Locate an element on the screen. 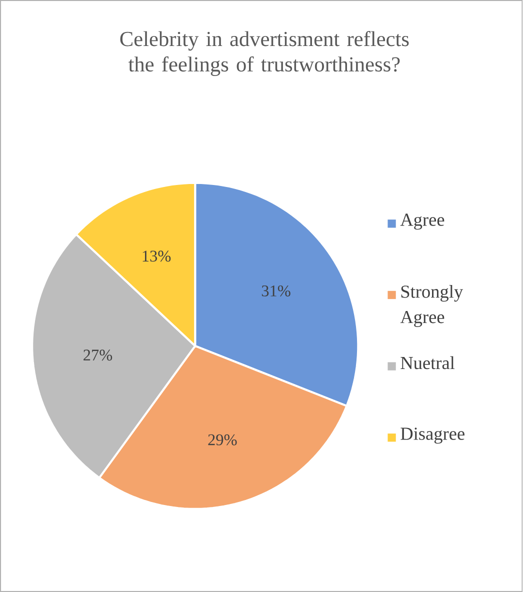 The height and width of the screenshot is (592, 523). chart-title: Celebrity in advertisment reflects the feelings of trustworthiness? is located at coordinates (264, 53).